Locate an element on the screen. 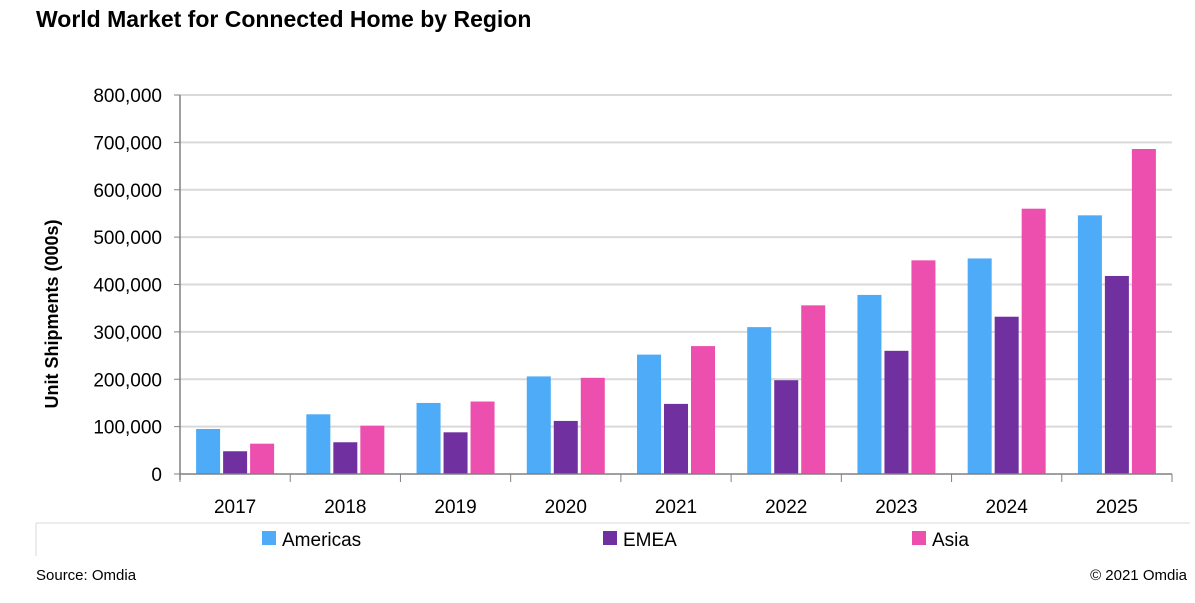 This screenshot has height=603, width=1195. legend: Americas EMEA Asia is located at coordinates (612, 539).